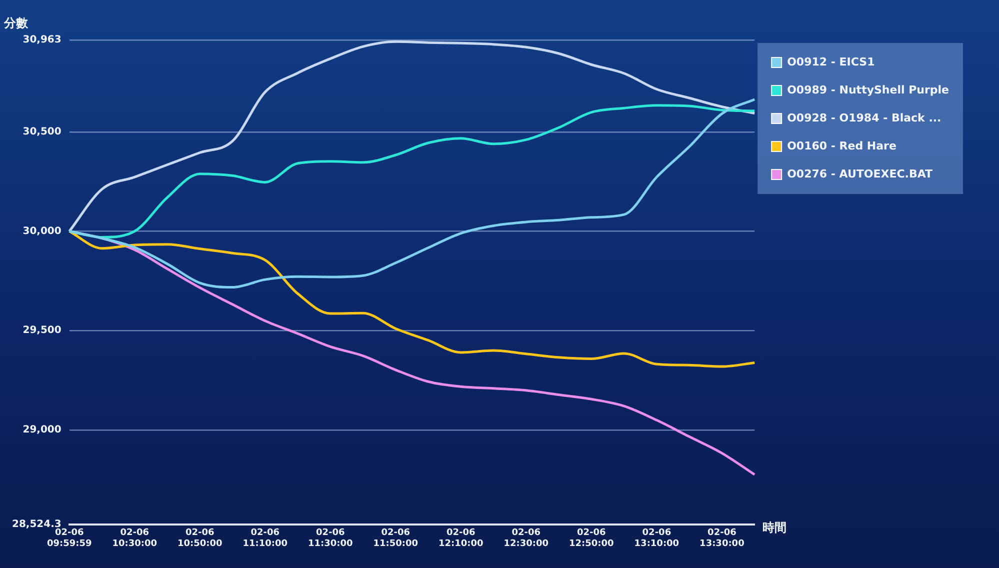  Describe the element at coordinates (841, 145) in the screenshot. I see `legend-label: O0160 - Red Hare` at that location.